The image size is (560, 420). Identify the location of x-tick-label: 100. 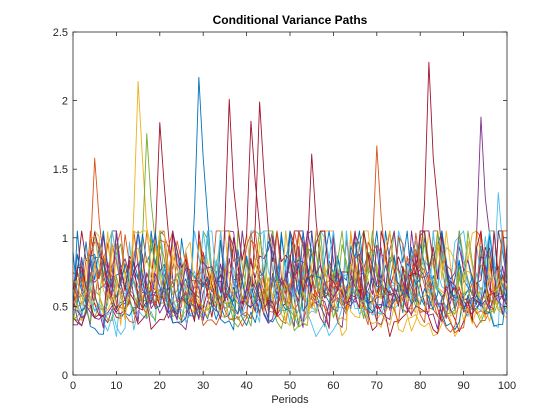
(507, 386).